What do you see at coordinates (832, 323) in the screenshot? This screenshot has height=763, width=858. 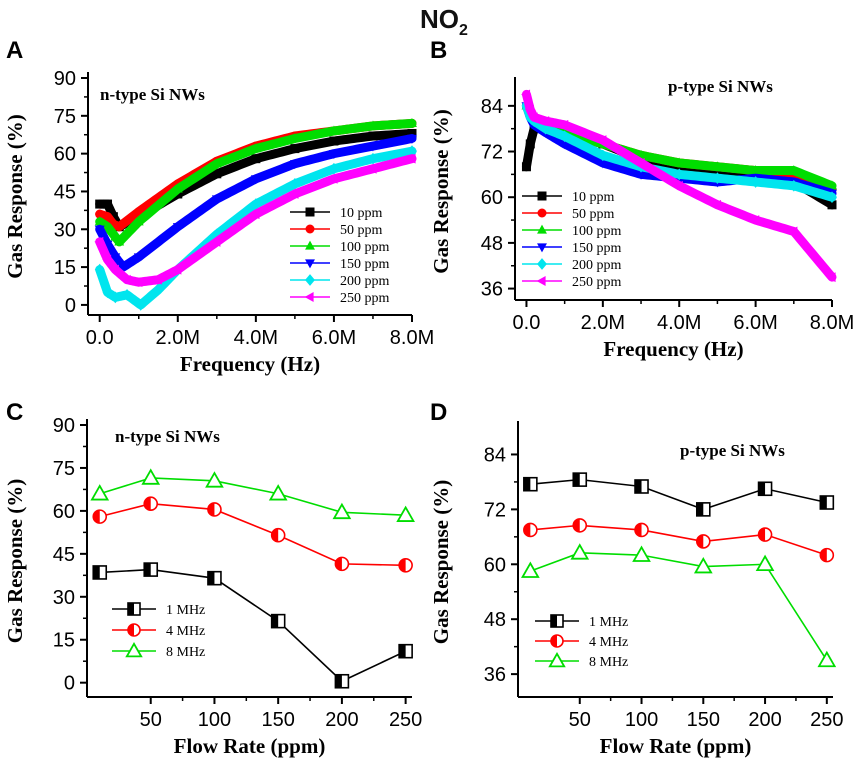 I see `x-tick-label: 8.0M` at bounding box center [832, 323].